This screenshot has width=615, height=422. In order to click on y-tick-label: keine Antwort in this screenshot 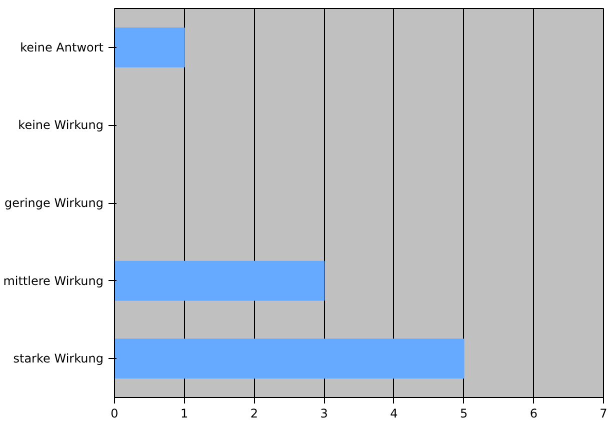, I will do `click(62, 47)`.